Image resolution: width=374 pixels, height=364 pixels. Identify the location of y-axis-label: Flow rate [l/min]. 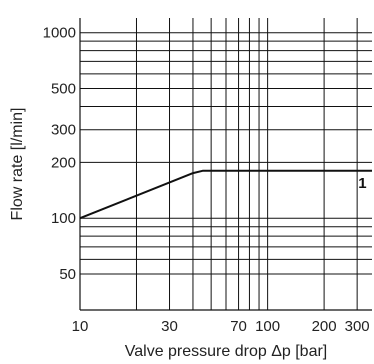
(17, 164).